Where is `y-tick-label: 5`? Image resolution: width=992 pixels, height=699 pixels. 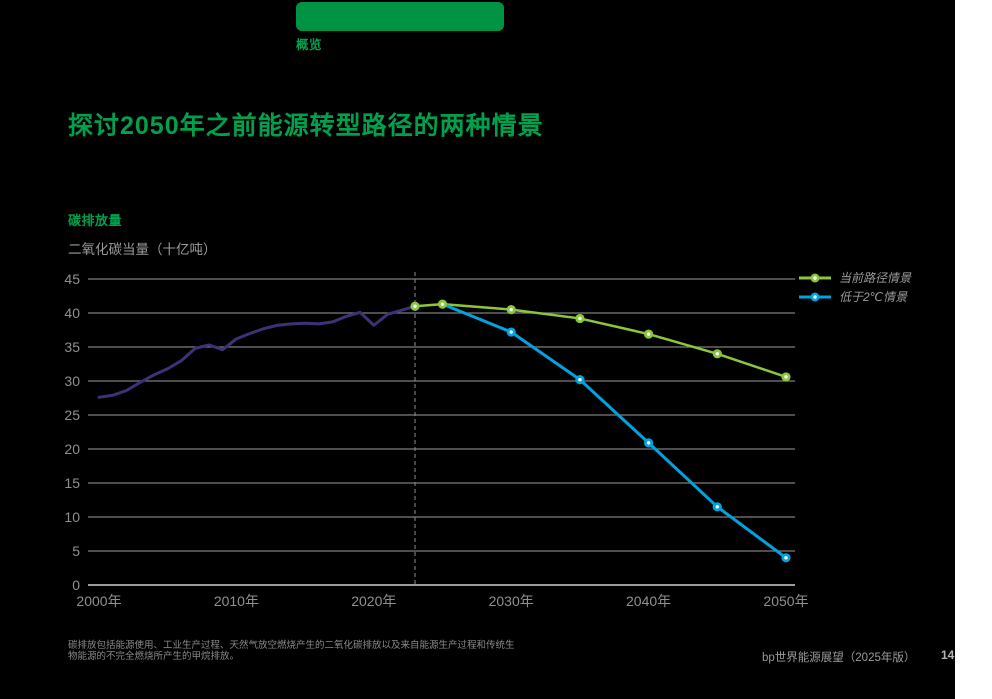 y-tick-label: 5 is located at coordinates (76, 551).